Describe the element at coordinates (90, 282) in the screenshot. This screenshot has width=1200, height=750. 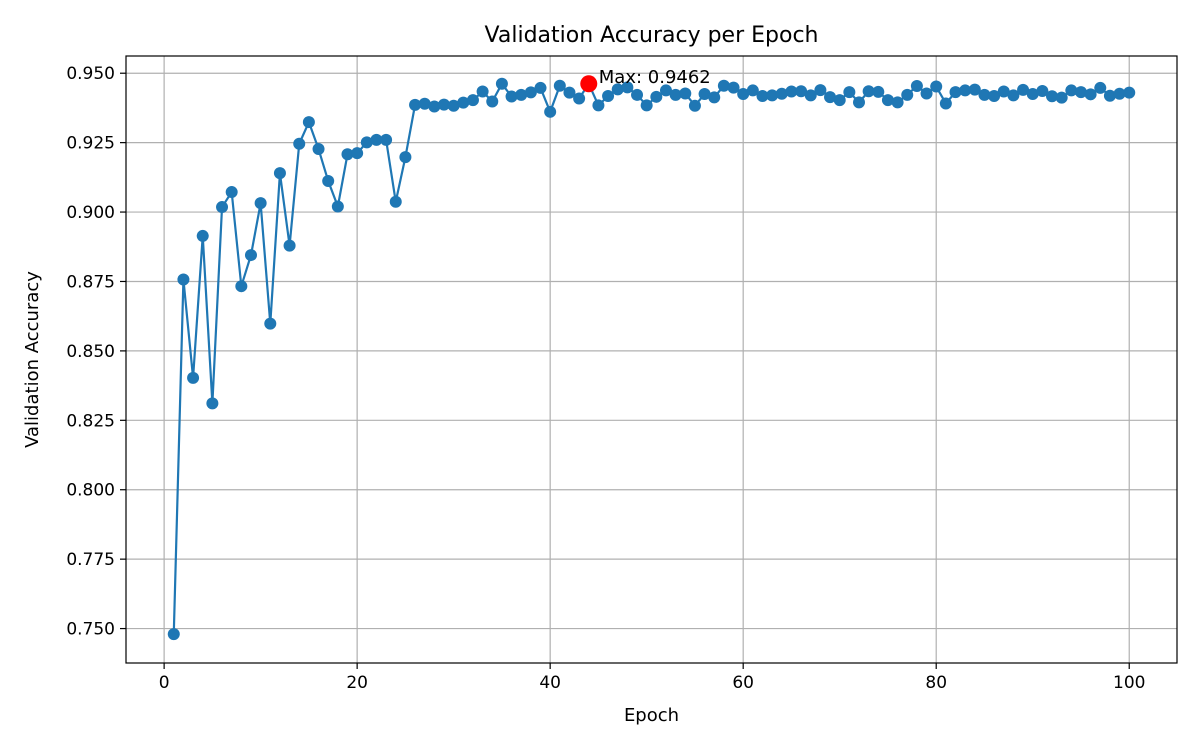
I see `y-tick-label: 0.875` at that location.